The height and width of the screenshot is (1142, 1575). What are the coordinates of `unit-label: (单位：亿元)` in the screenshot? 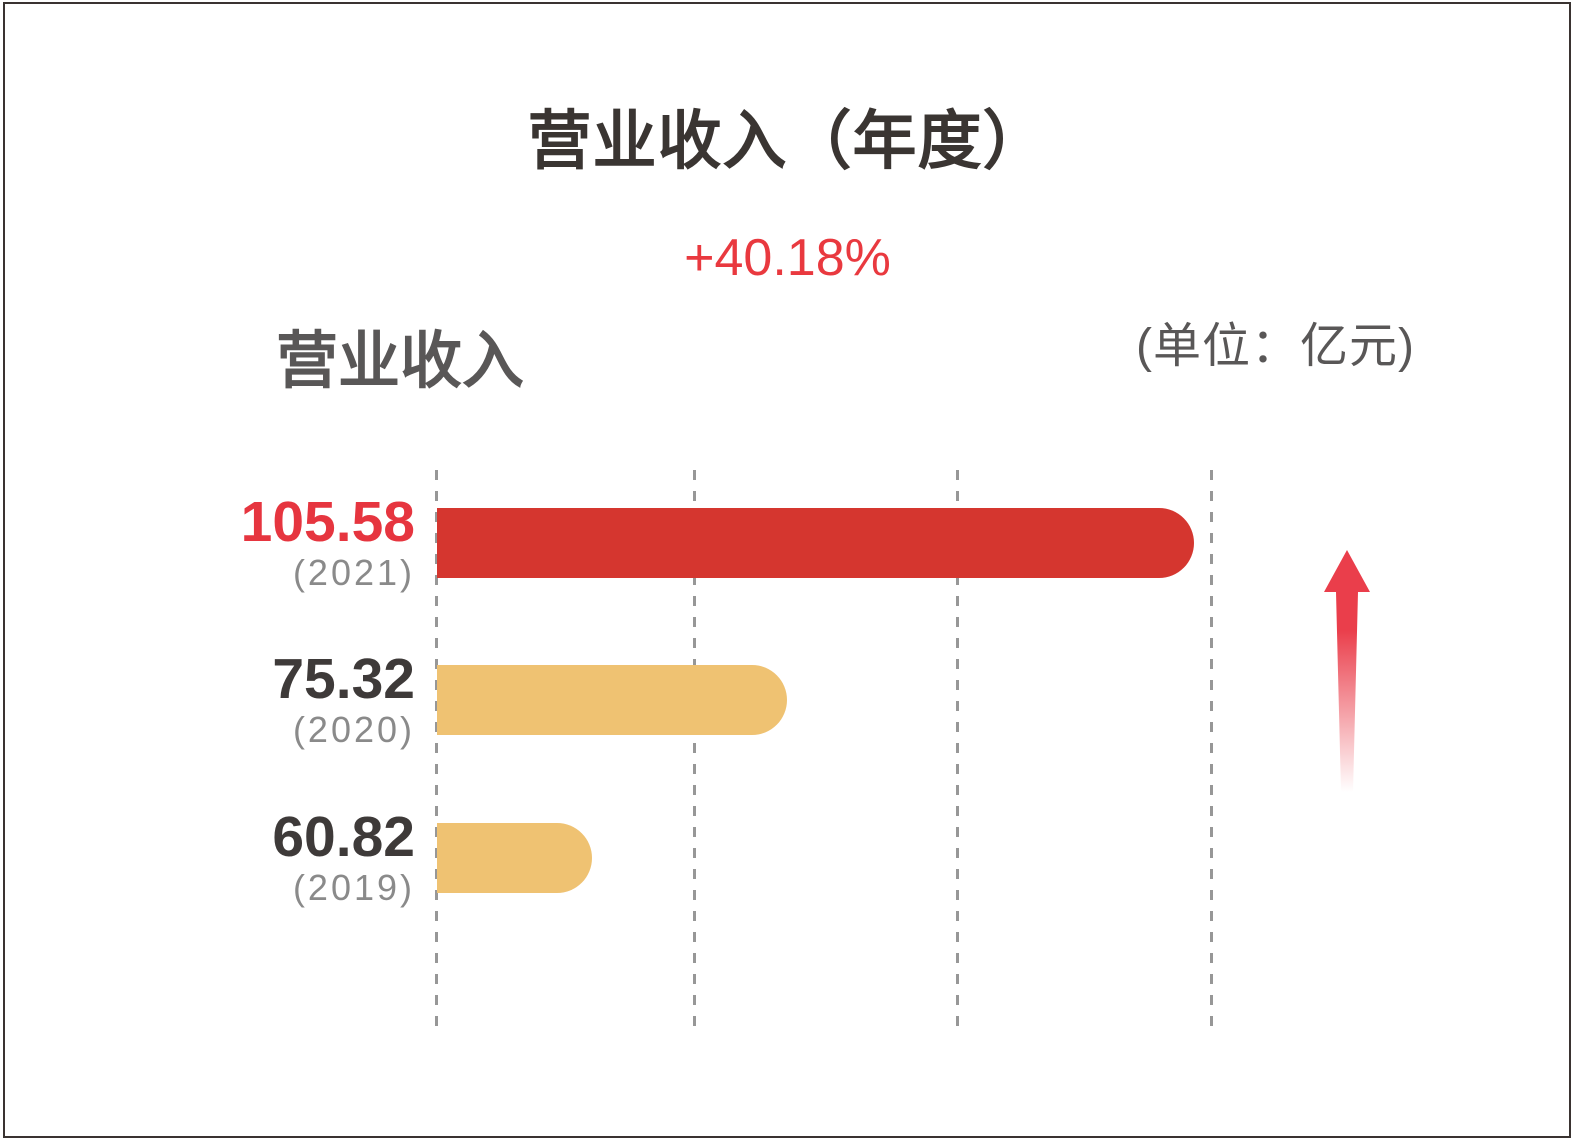 It's located at (1275, 346).